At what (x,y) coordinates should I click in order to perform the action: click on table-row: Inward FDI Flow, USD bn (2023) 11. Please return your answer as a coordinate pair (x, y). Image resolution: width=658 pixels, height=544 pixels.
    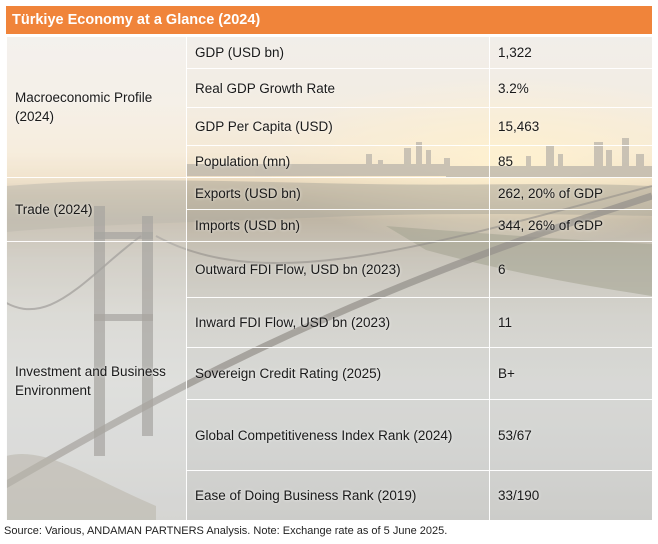
    Looking at the image, I should click on (329, 322).